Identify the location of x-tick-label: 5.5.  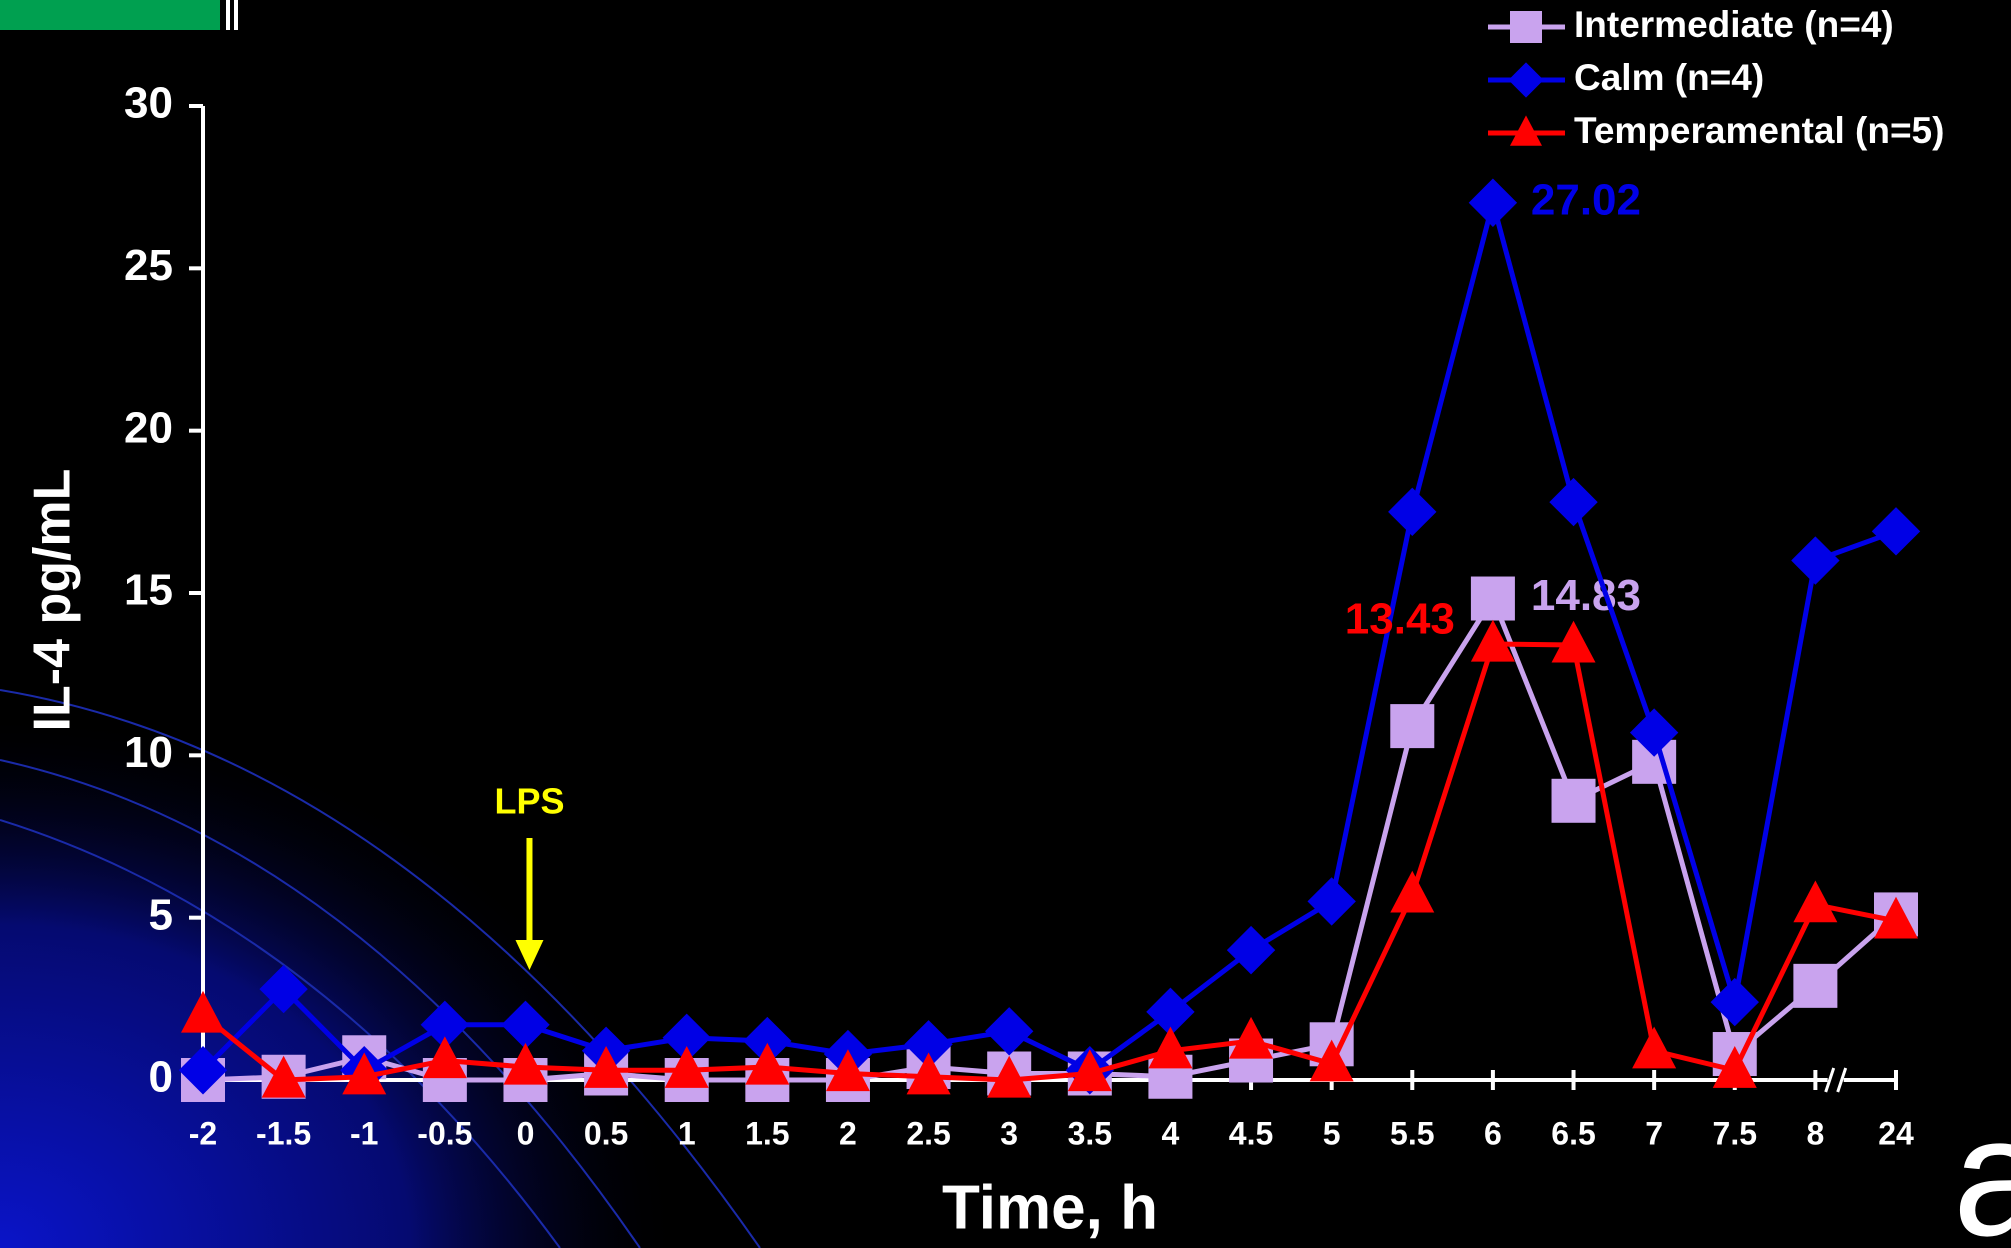
(1412, 1133).